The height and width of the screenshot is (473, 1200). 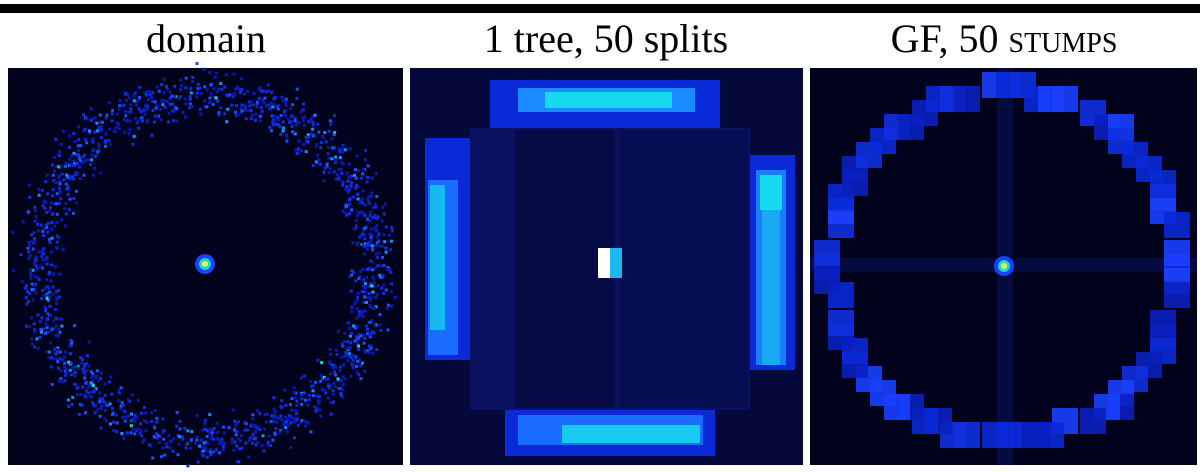 I want to click on region, so click(x=771, y=287).